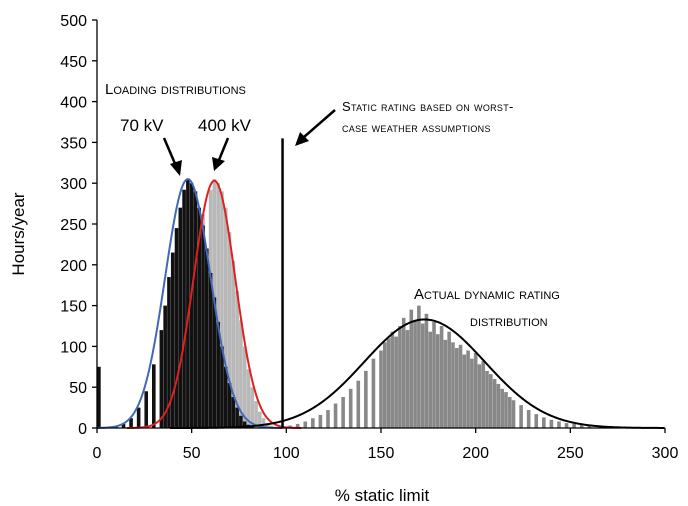  What do you see at coordinates (18, 233) in the screenshot?
I see `y-axis-title: Hours/year` at bounding box center [18, 233].